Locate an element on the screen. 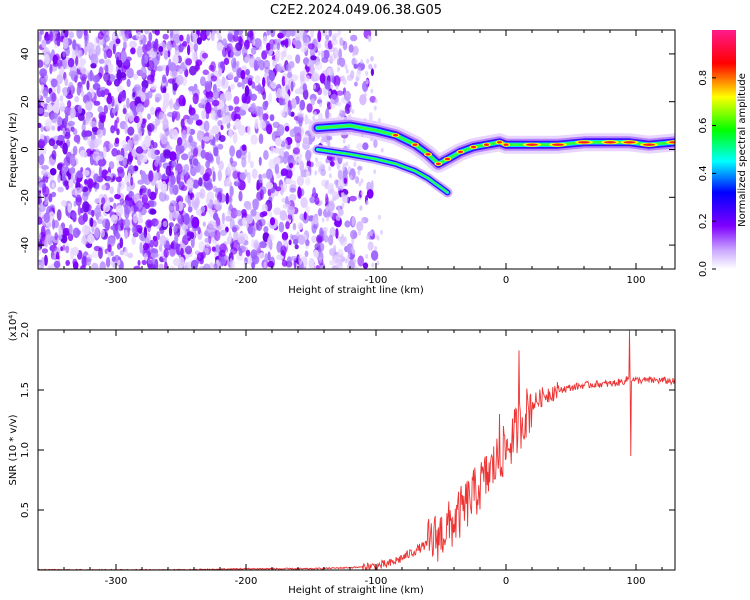 This screenshot has height=600, width=750. snr-xtick-label: -200 is located at coordinates (246, 581).